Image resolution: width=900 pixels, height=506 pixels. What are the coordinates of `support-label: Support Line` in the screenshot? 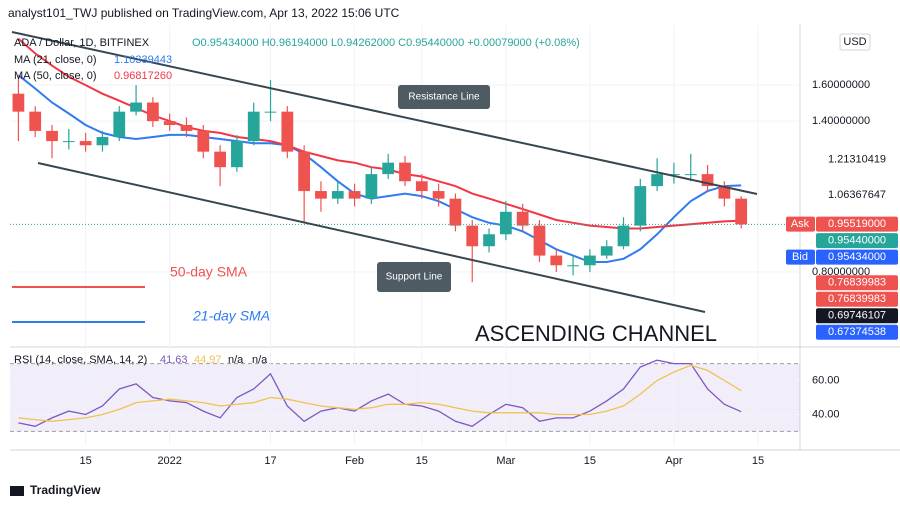 It's located at (414, 277).